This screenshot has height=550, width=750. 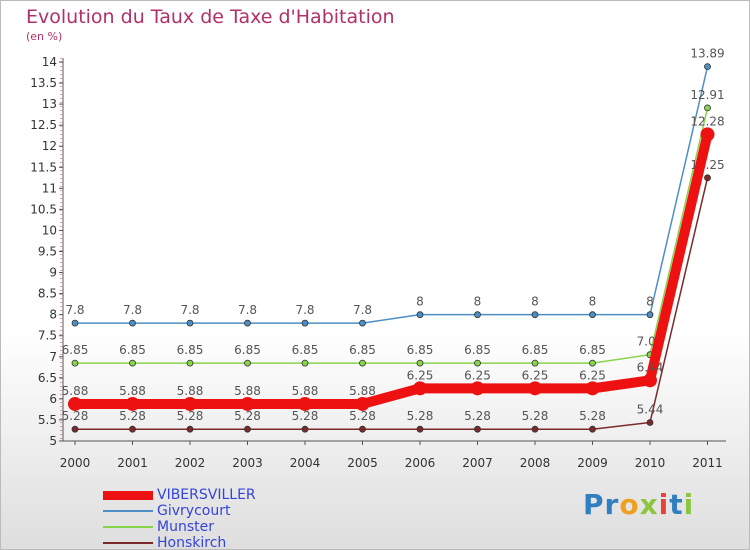 I want to click on y-tick-label: 5, so click(x=53, y=441).